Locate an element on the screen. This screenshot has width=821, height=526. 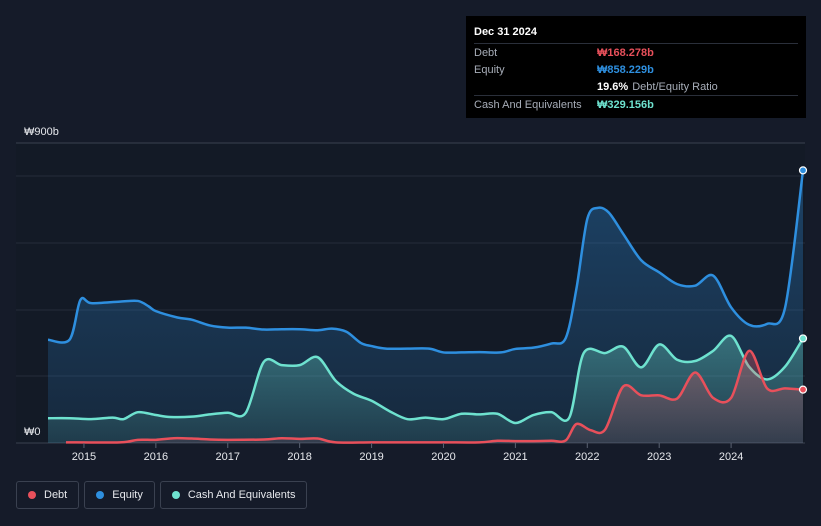
legend-item-equity: Equity is located at coordinates (119, 495).